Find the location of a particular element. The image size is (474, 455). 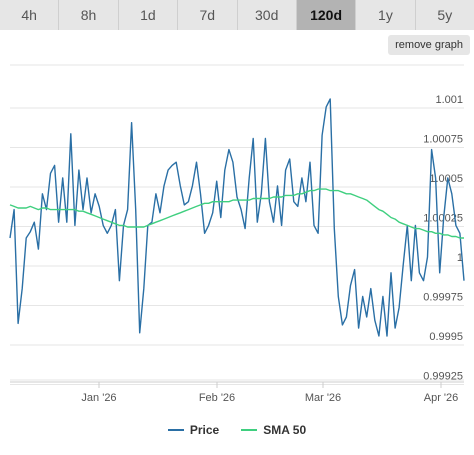

tab-1y: 1y is located at coordinates (386, 15).